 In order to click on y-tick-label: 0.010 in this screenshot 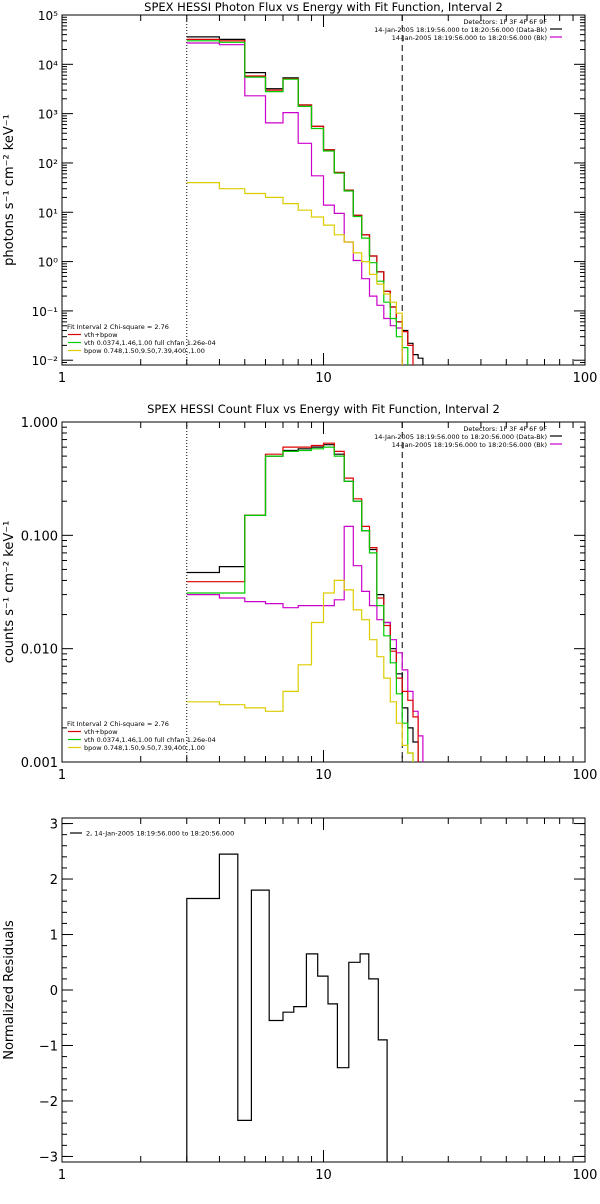, I will do `click(39, 650)`.